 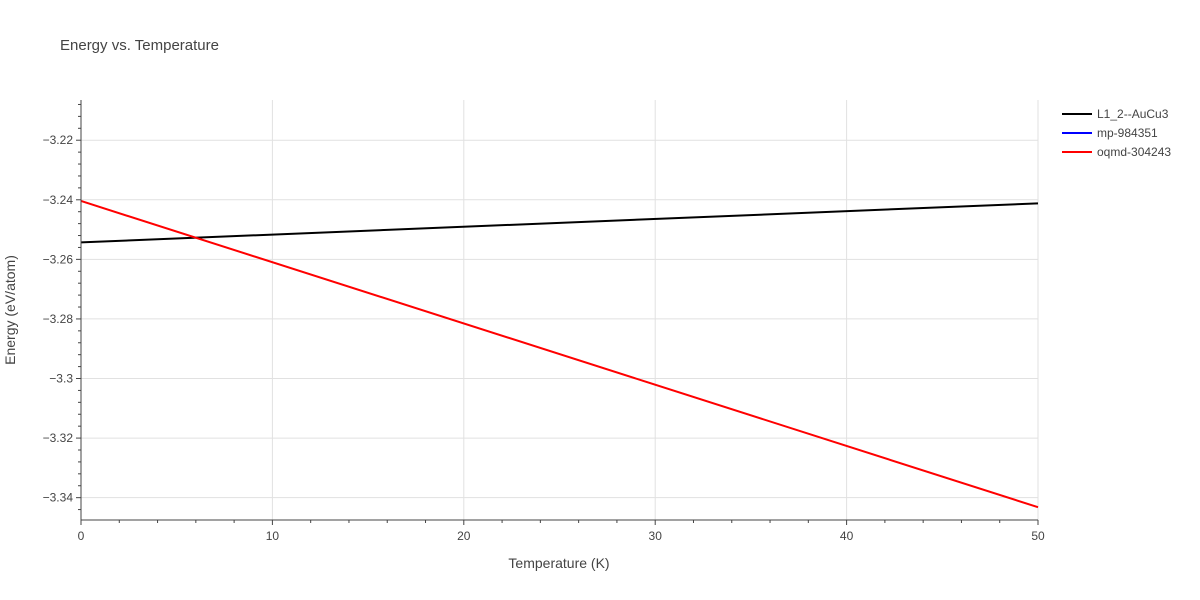 I want to click on x-tick-label: 40, so click(x=847, y=536).